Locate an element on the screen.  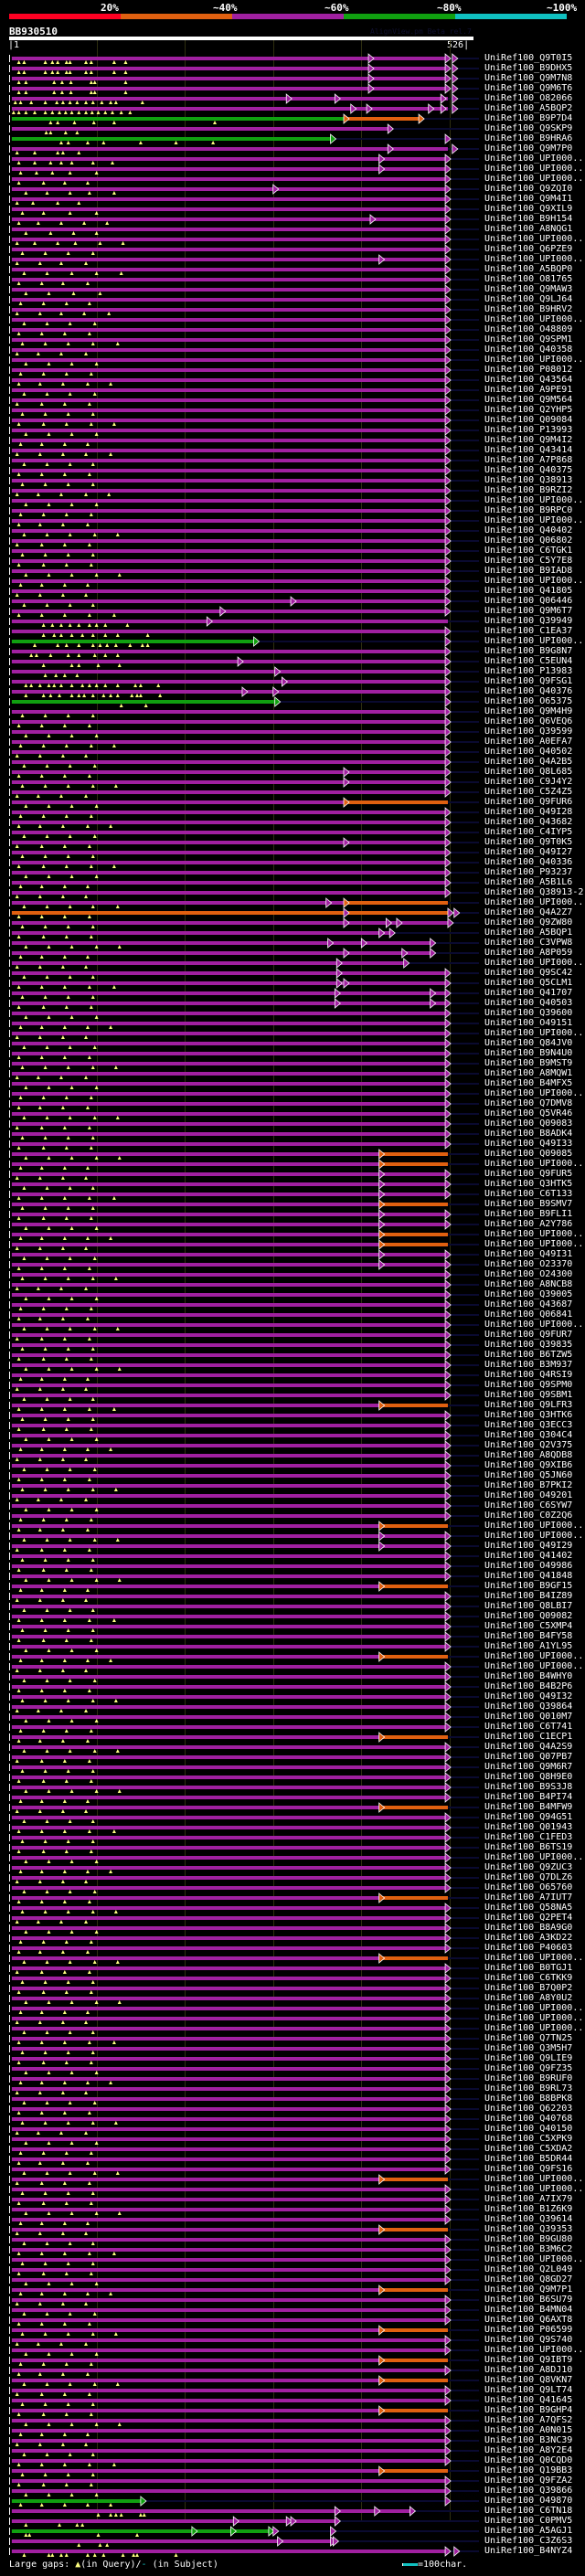
subject-label: UniRef100_Q9ZQI0 is located at coordinates (529, 189).